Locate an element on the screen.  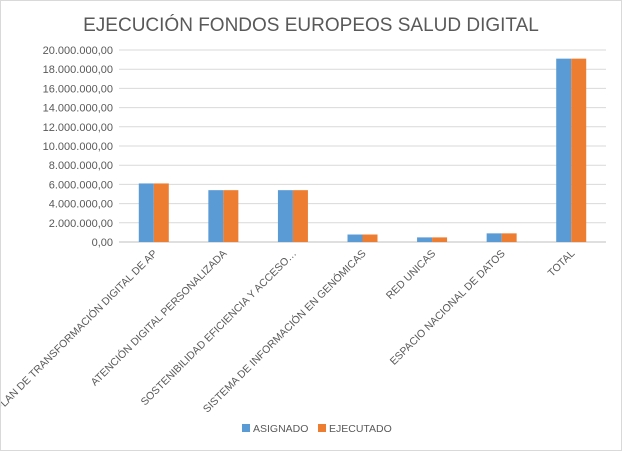
chart-title: EJECUCIÓN FONDOS EUROPEOS SALUD DIGITAL is located at coordinates (311, 25).